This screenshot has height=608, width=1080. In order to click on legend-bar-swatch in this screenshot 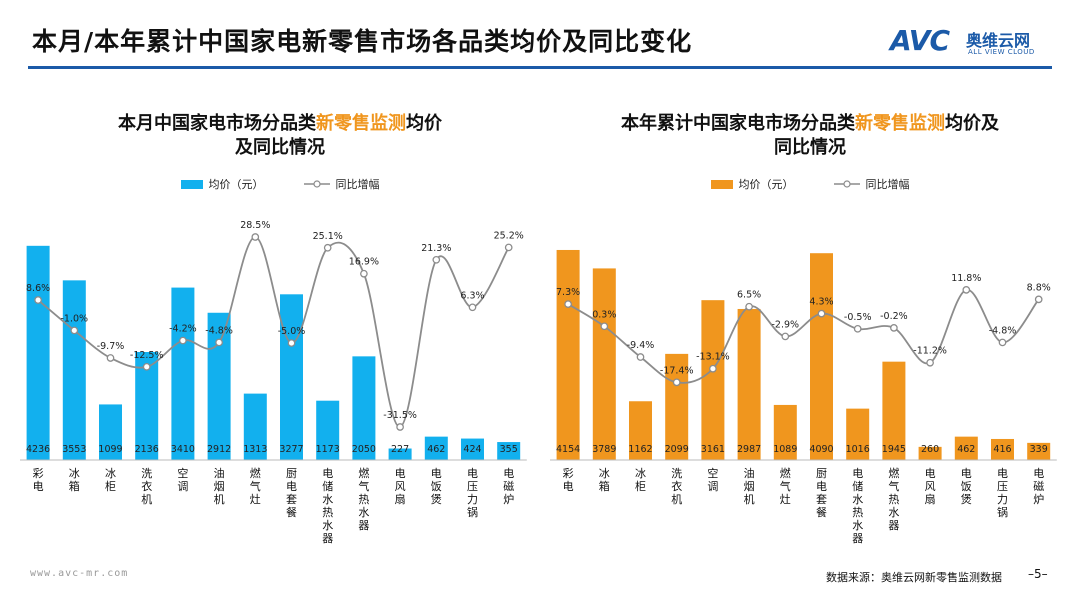, I will do `click(721, 184)`.